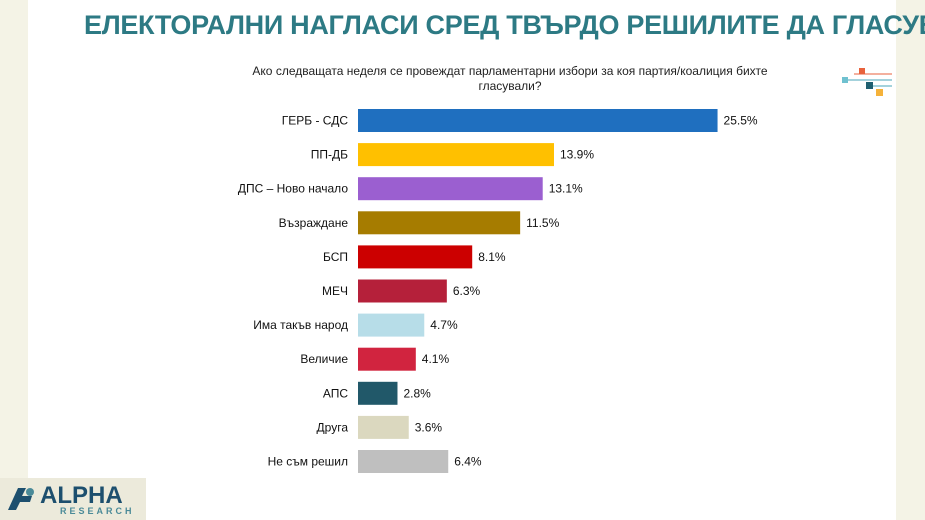  I want to click on logo-text: ALPHA, so click(81, 495).